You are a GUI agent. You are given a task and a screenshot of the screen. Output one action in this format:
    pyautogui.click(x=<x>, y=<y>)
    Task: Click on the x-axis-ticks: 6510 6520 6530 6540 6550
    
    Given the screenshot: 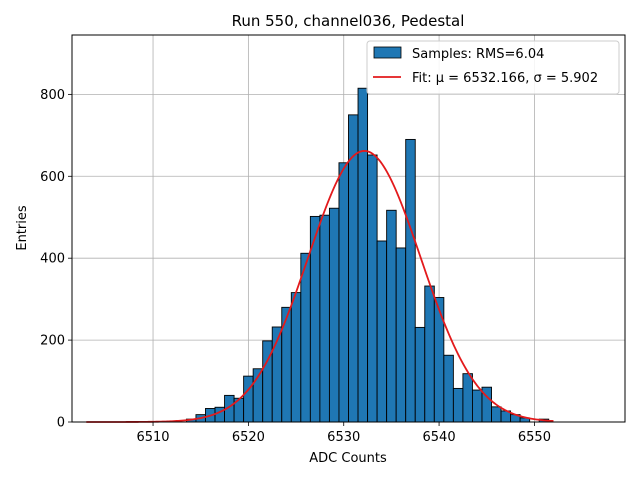 What is the action you would take?
    pyautogui.click(x=343, y=433)
    